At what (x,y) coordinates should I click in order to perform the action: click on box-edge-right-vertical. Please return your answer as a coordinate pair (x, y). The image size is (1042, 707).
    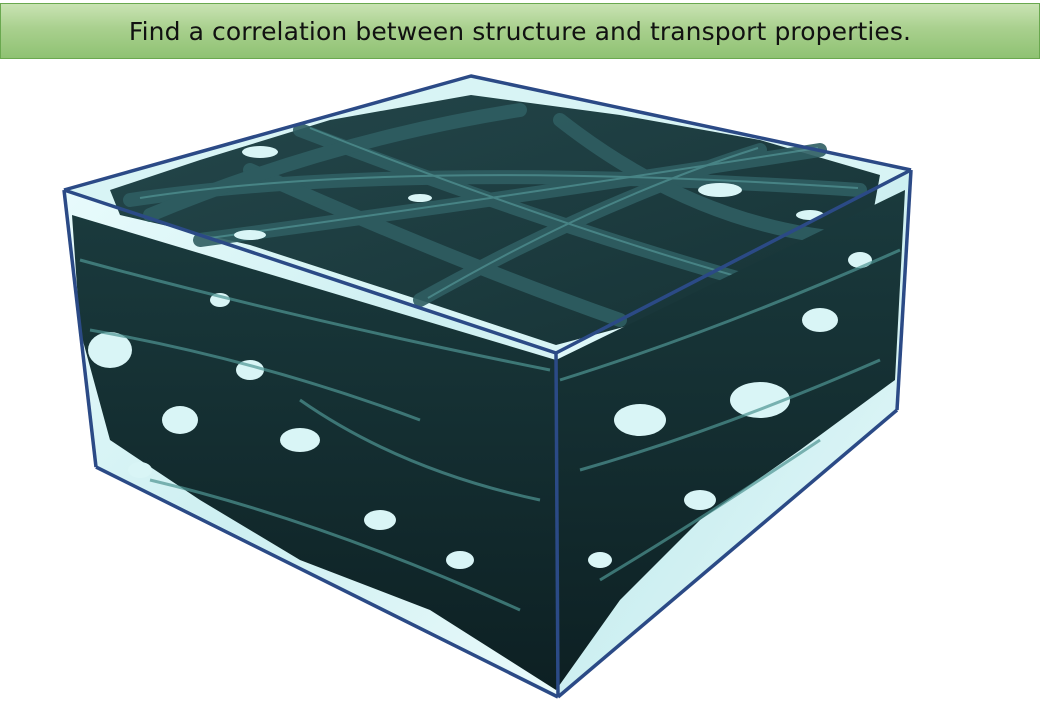
    Looking at the image, I should click on (904, 290).